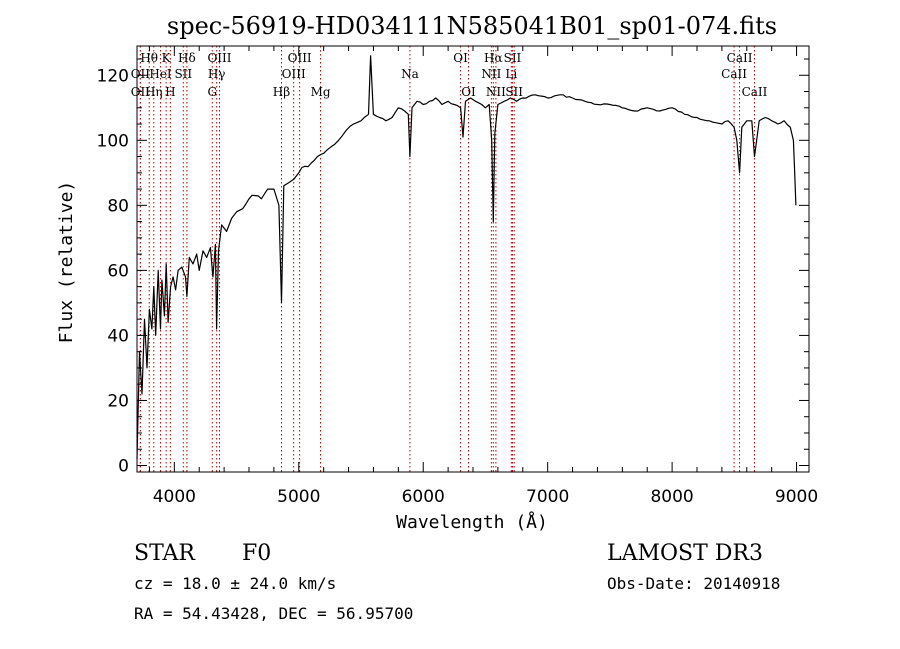 Image resolution: width=900 pixels, height=649 pixels. What do you see at coordinates (472, 522) in the screenshot?
I see `x-axis-label: Wavelength (Å)` at bounding box center [472, 522].